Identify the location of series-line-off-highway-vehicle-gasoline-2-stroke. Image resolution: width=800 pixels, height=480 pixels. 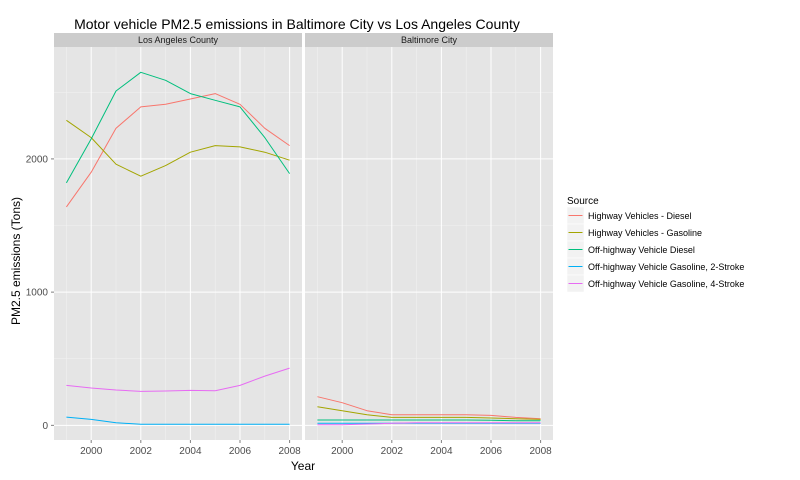
(178, 420).